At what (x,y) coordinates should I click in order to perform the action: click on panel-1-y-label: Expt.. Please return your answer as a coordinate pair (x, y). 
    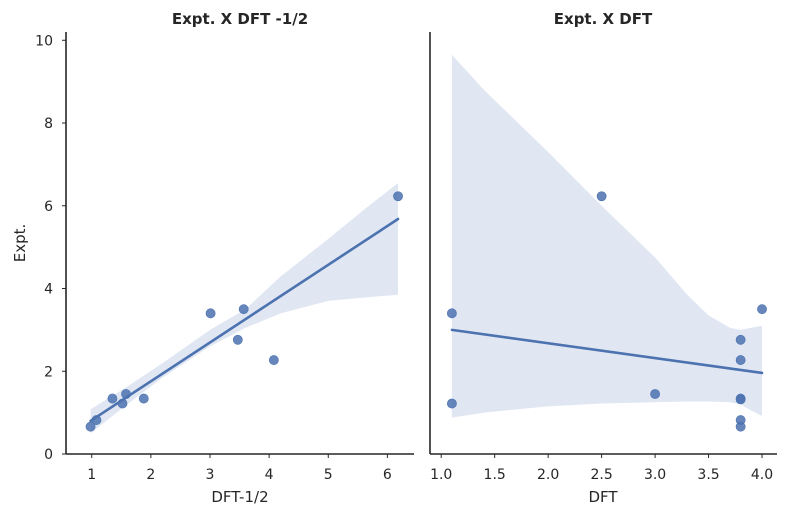
    Looking at the image, I should click on (20, 243).